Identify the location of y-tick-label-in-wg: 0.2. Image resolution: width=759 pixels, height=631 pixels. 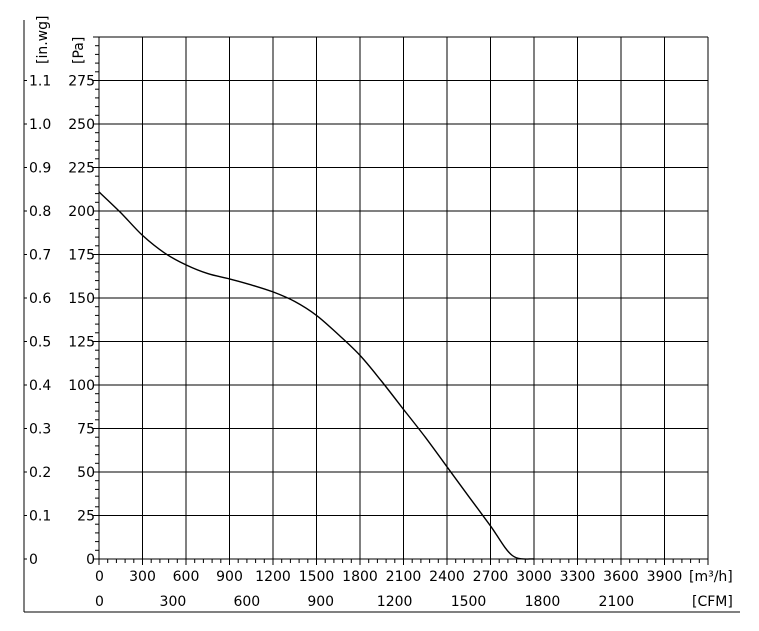
(40, 473).